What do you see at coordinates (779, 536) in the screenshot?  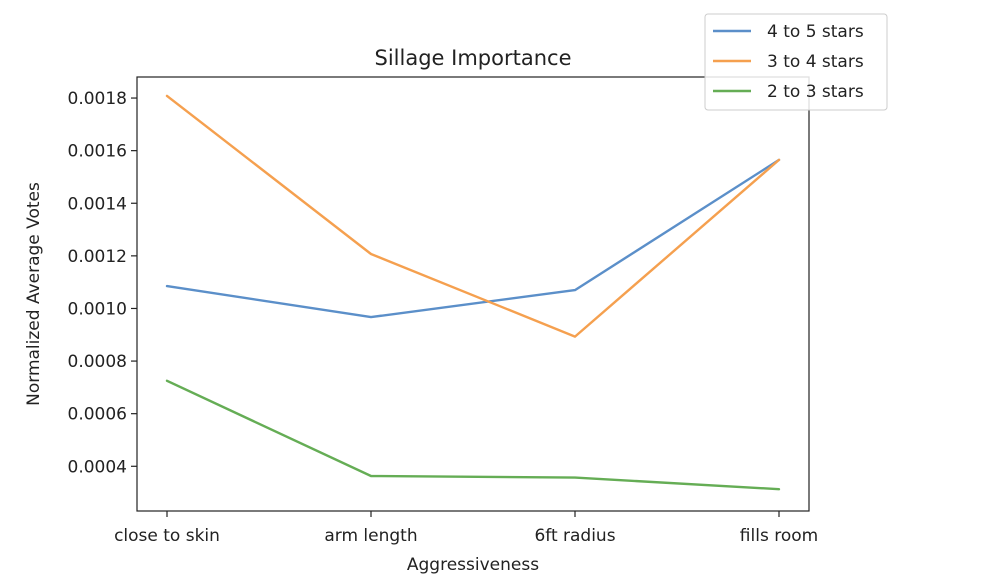 I see `x-tick-label: fills room` at bounding box center [779, 536].